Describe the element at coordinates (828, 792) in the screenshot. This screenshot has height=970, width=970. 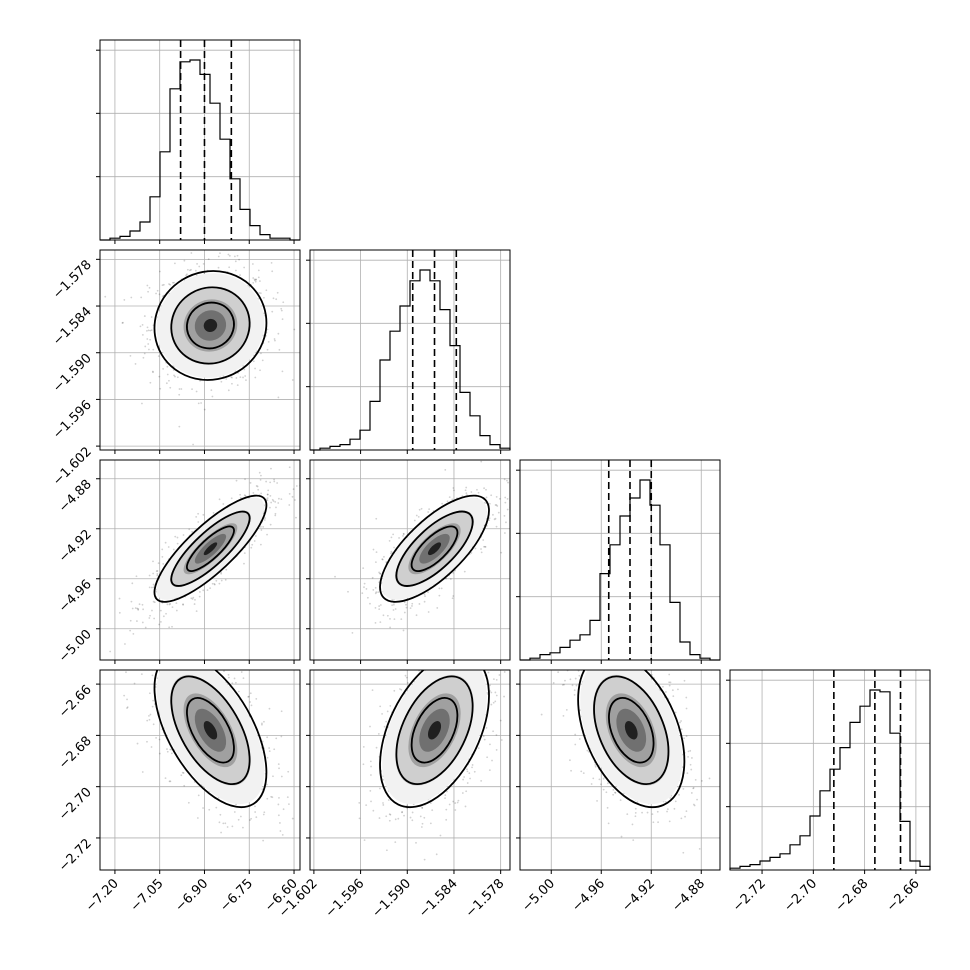
I see `histogram-panel-3: −2.72 −2.70 −2.68 −2.66` at that location.